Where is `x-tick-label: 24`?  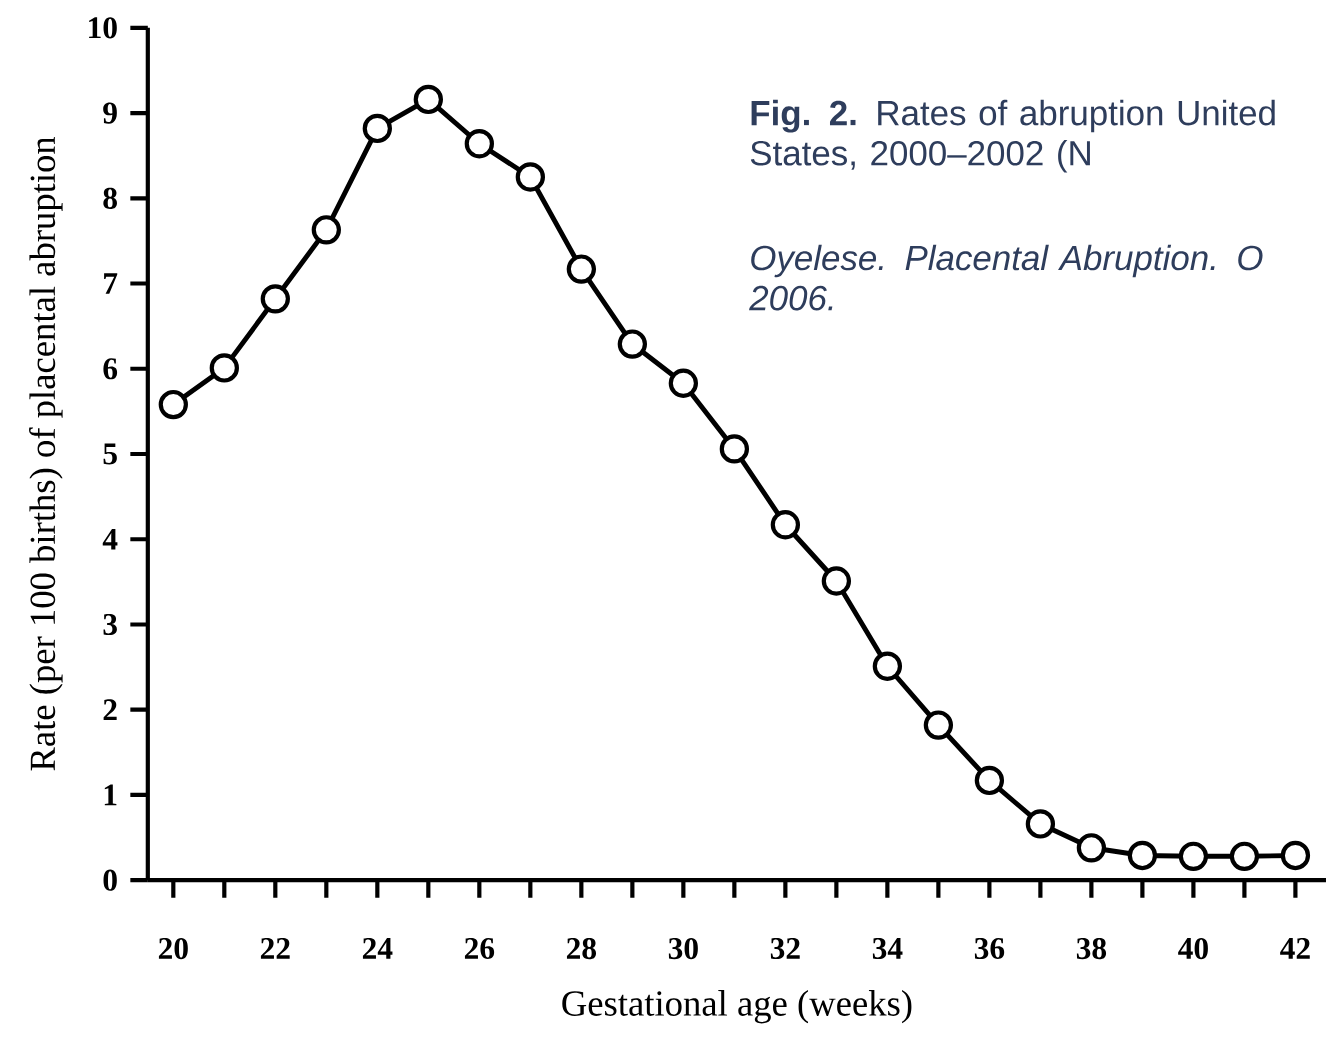 x-tick-label: 24 is located at coordinates (377, 948).